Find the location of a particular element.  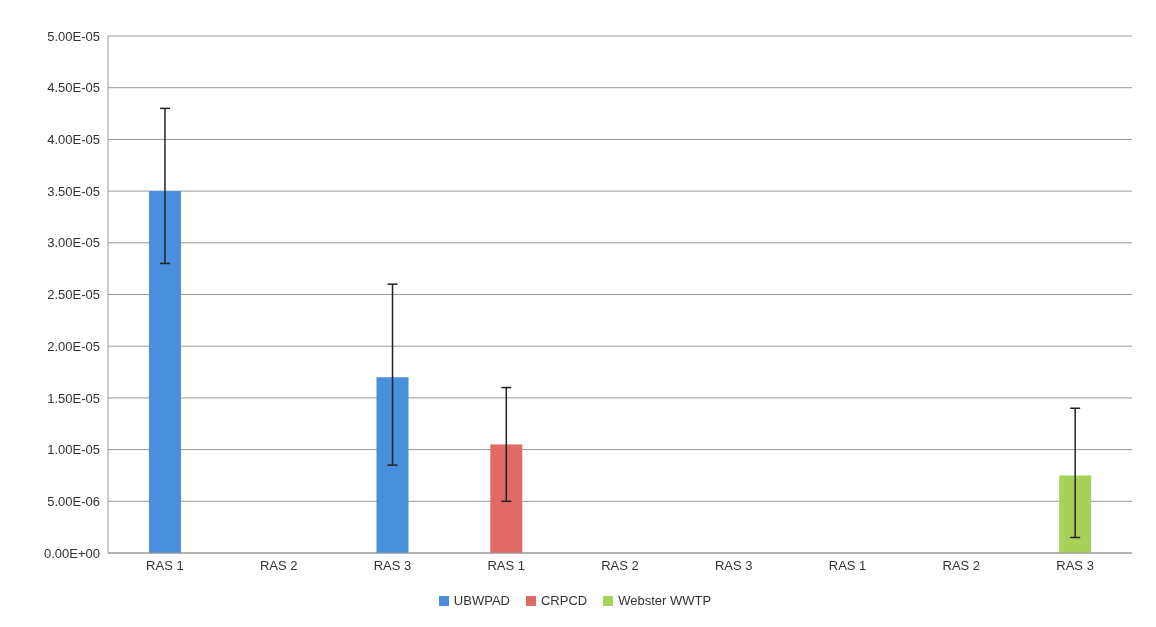

legend-label: Webster WWTP is located at coordinates (664, 600).